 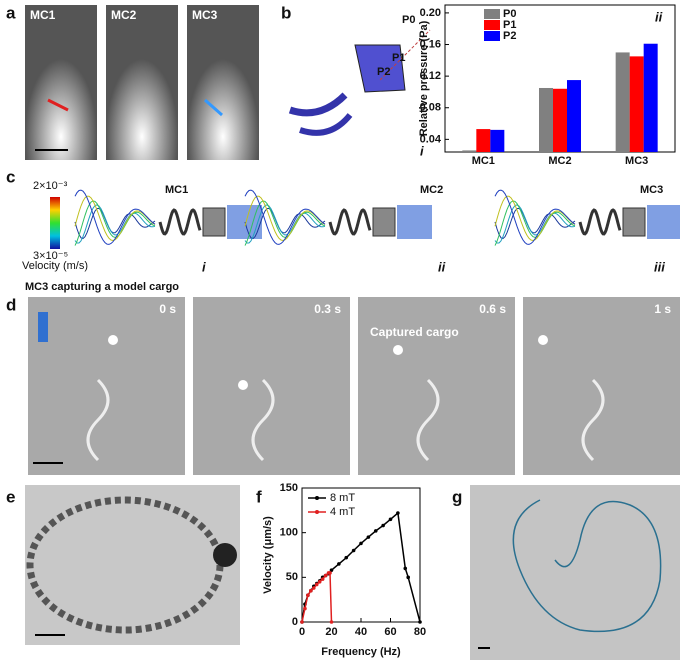 I want to click on plot-frame, so click(x=361, y=555).